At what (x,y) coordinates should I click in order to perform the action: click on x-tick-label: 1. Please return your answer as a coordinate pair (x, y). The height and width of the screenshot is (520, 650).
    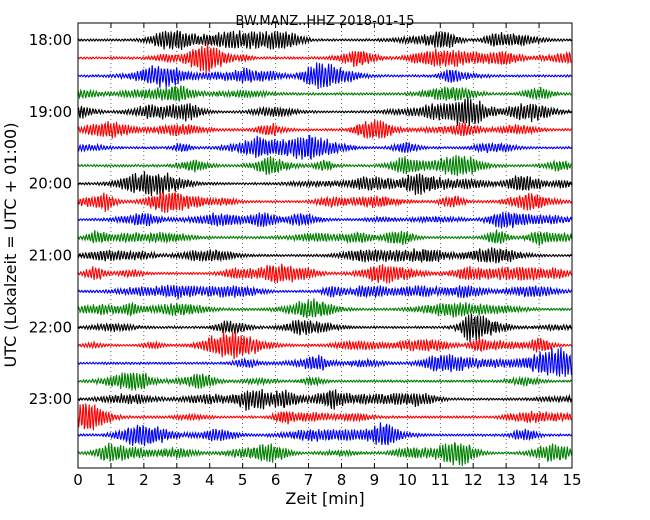
    Looking at the image, I should click on (111, 480).